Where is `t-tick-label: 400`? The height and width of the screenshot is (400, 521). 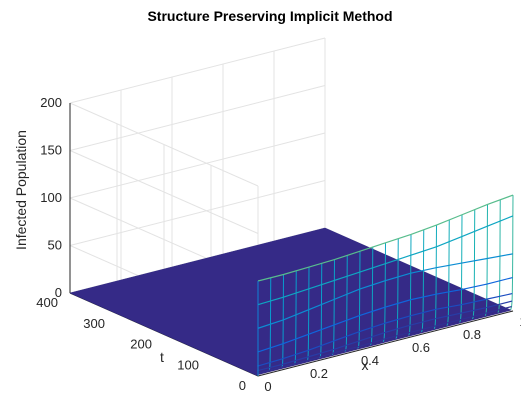 t-tick-label: 400 is located at coordinates (47, 302).